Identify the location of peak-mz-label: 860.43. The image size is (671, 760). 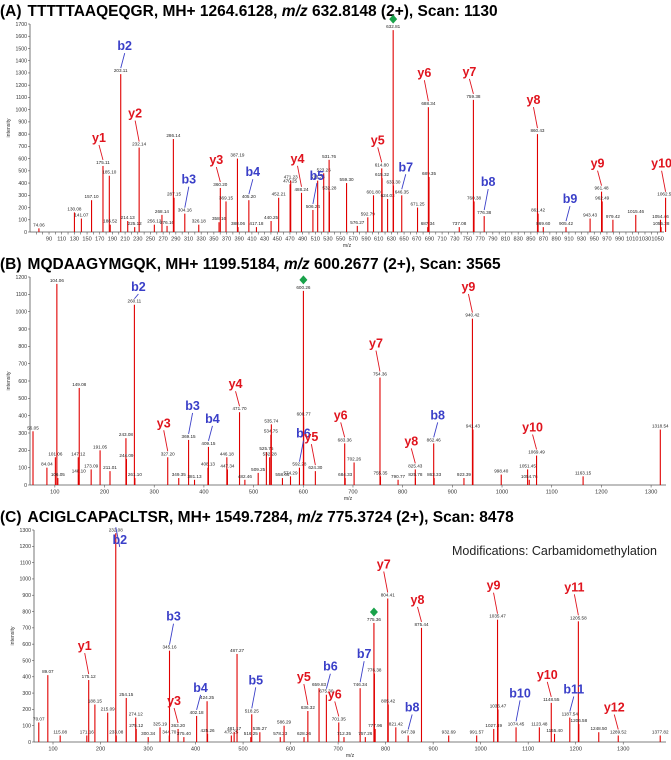
(537, 130).